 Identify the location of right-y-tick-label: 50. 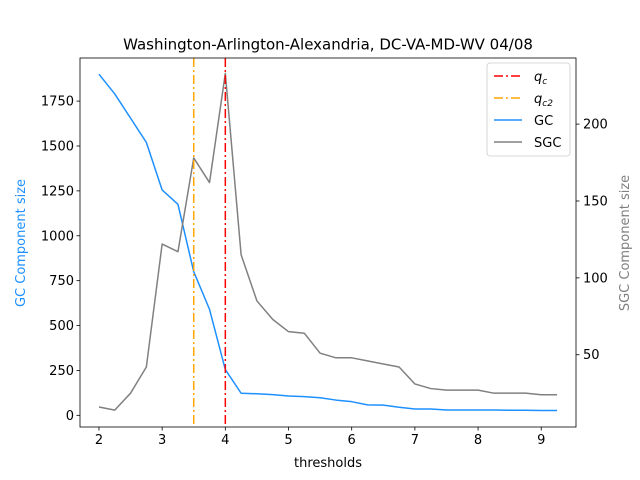
(591, 355).